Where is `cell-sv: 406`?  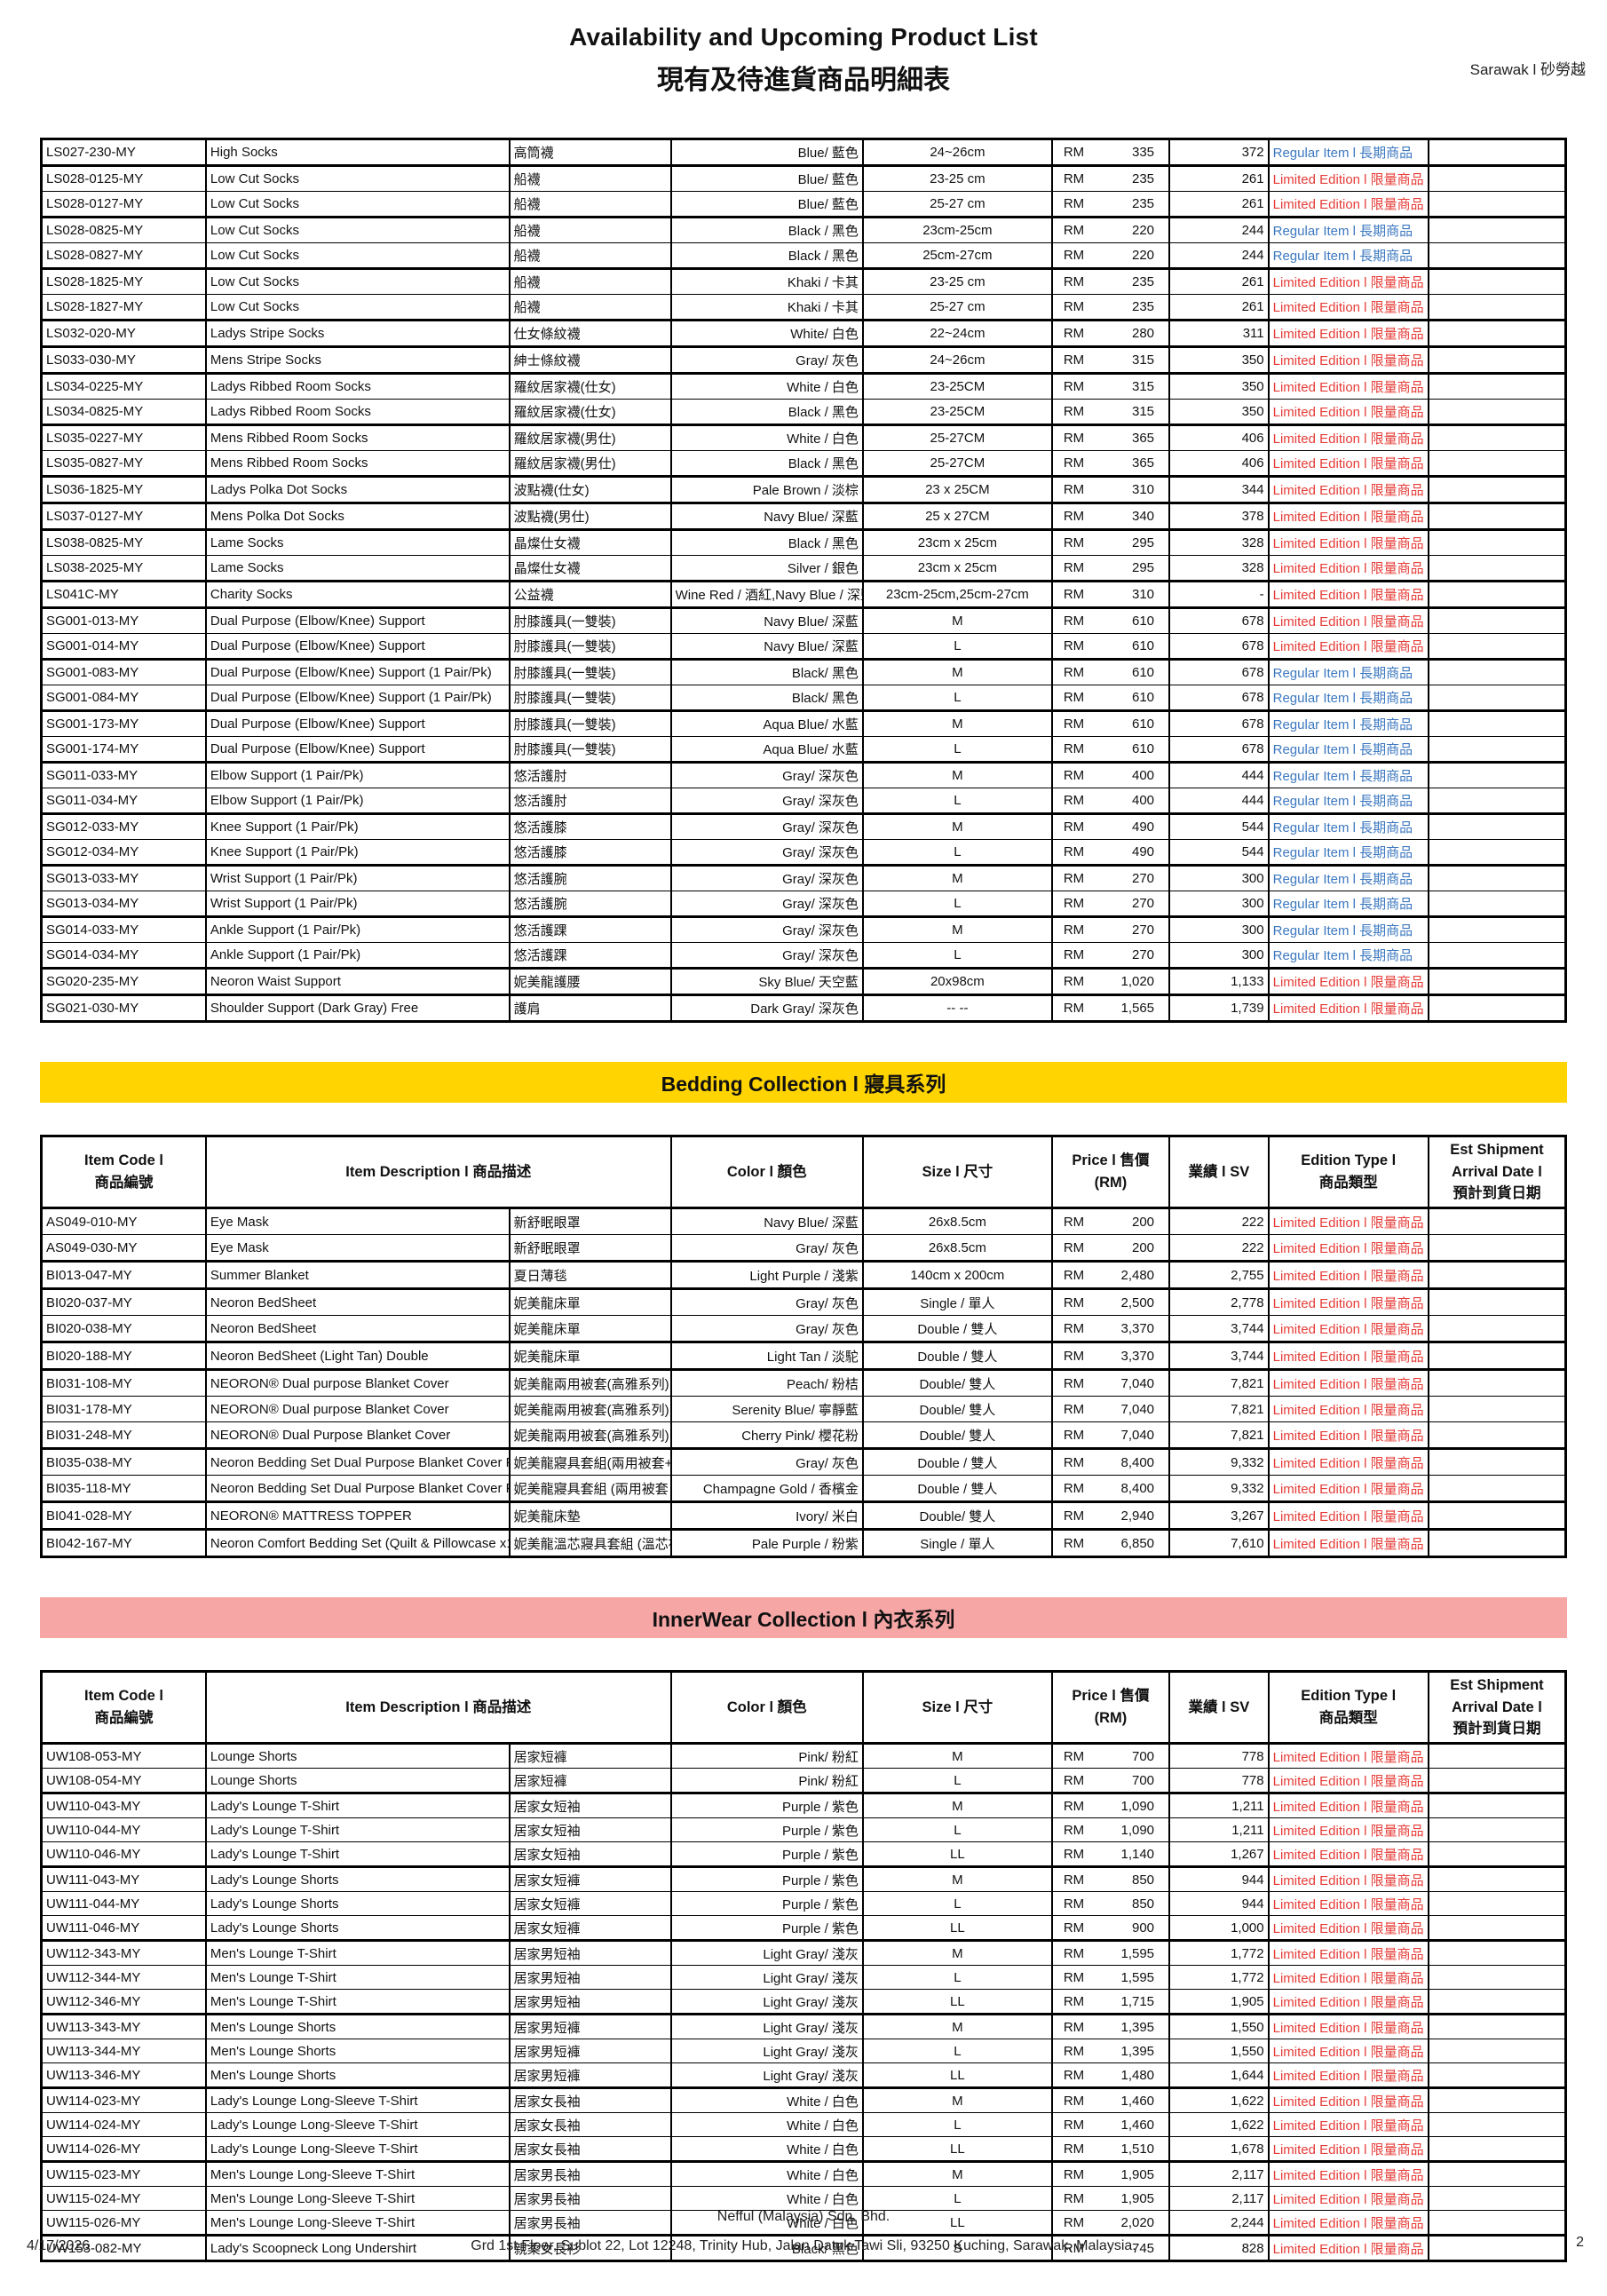 cell-sv: 406 is located at coordinates (1219, 437).